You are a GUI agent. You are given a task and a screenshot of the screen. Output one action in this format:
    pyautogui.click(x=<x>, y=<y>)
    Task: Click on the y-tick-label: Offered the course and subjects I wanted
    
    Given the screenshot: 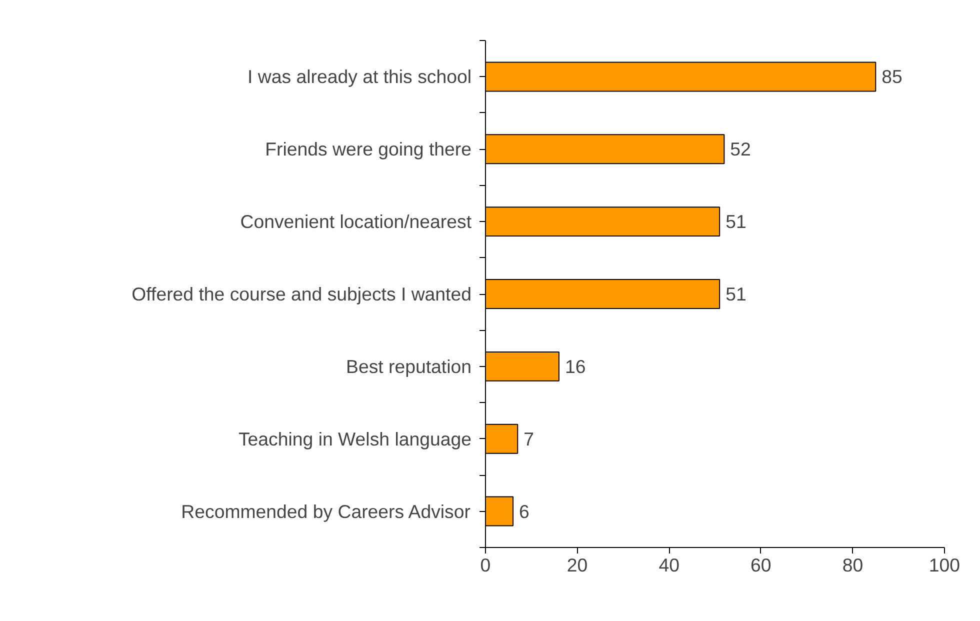 What is the action you would take?
    pyautogui.click(x=302, y=294)
    